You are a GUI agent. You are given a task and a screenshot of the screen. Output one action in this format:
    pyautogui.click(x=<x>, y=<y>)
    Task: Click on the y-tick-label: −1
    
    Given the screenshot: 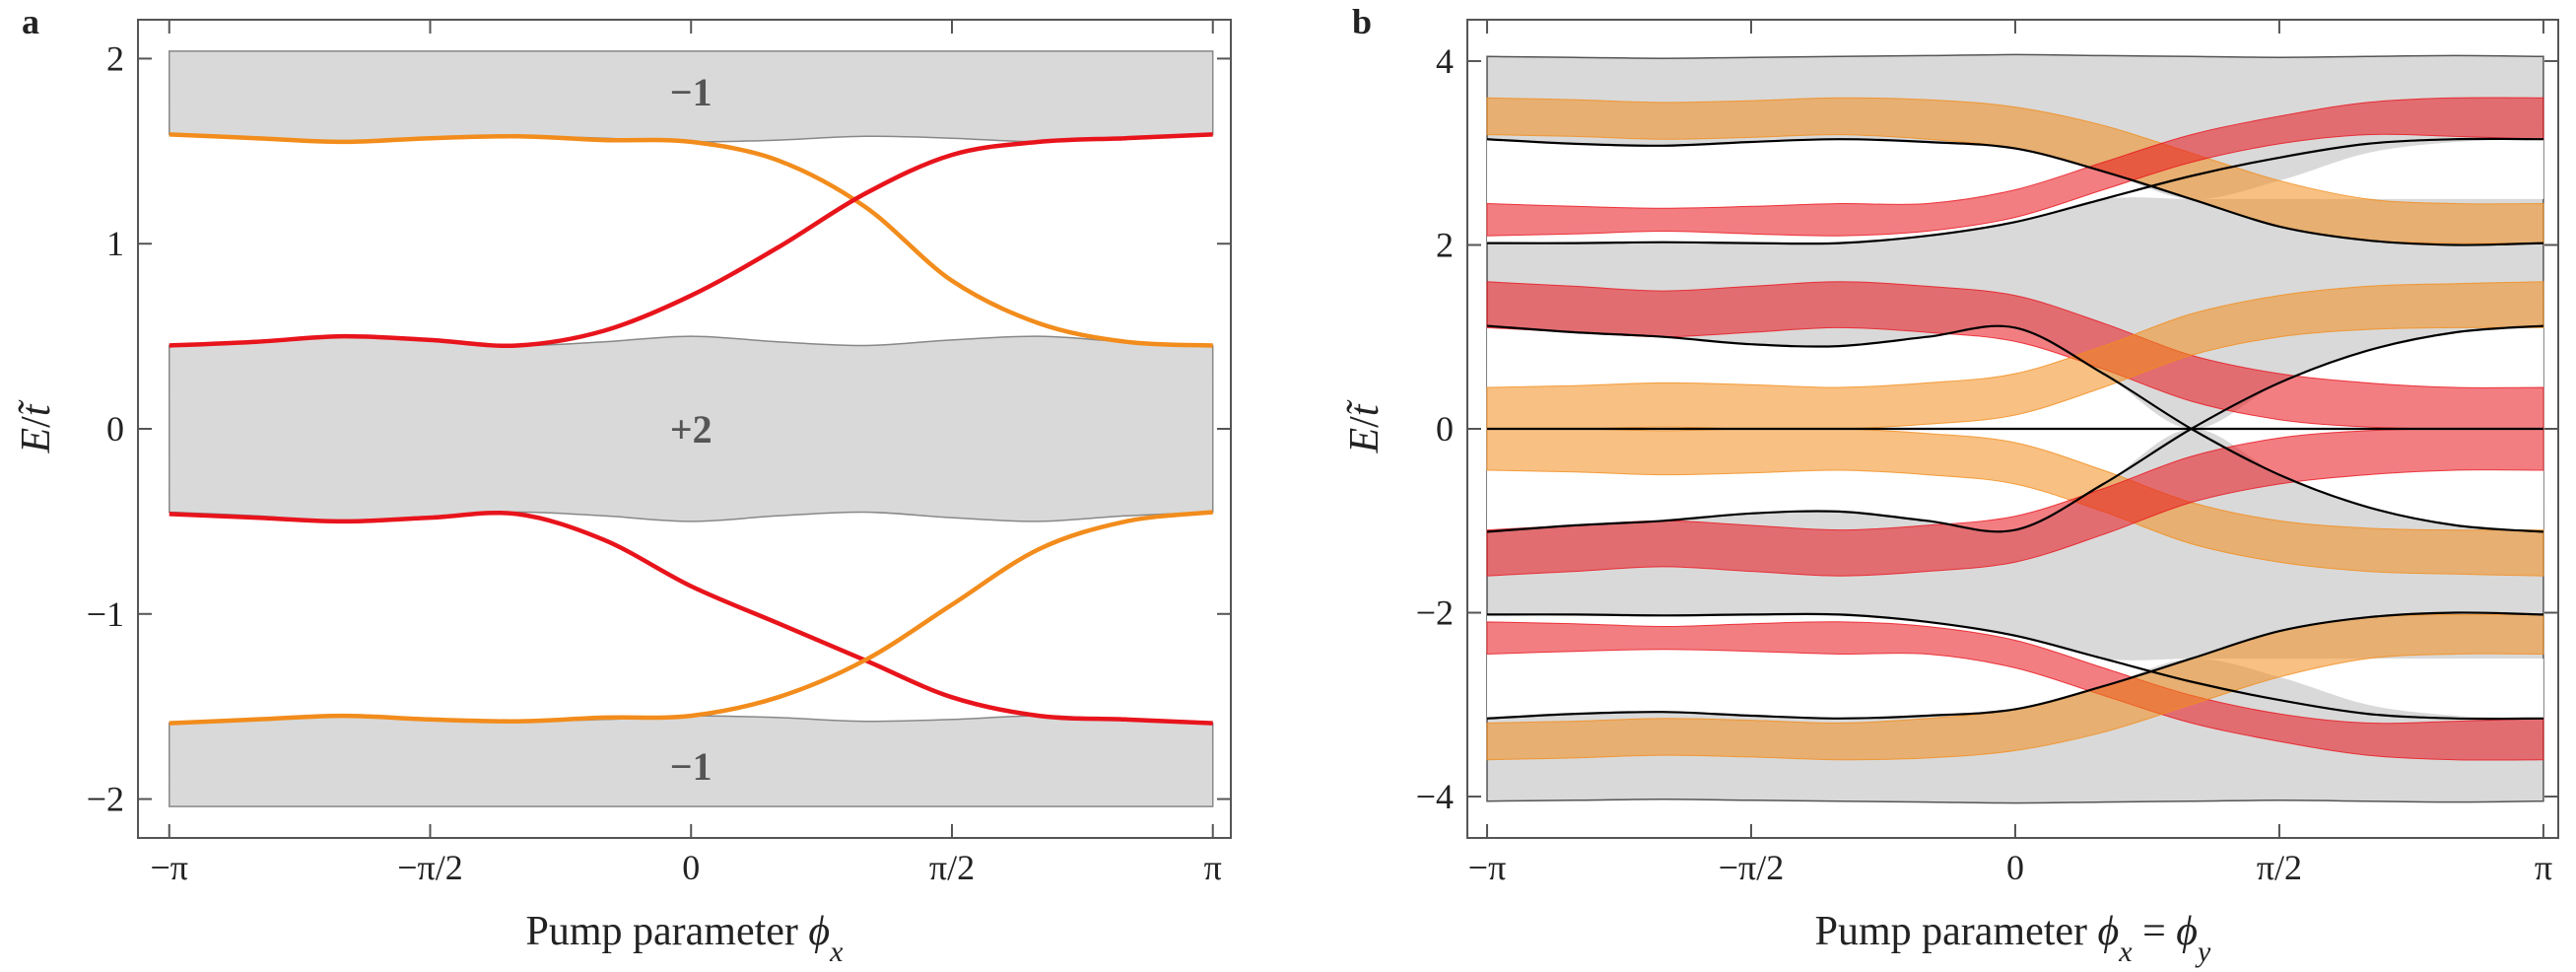 What is the action you would take?
    pyautogui.click(x=105, y=614)
    